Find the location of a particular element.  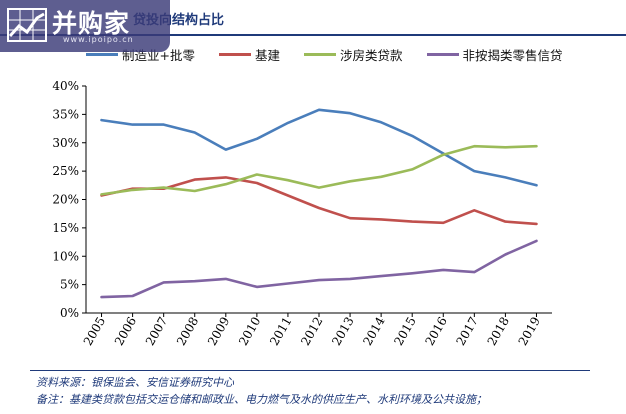

legend-item-retail: 非按揭类零售信贷 is located at coordinates (494, 54).